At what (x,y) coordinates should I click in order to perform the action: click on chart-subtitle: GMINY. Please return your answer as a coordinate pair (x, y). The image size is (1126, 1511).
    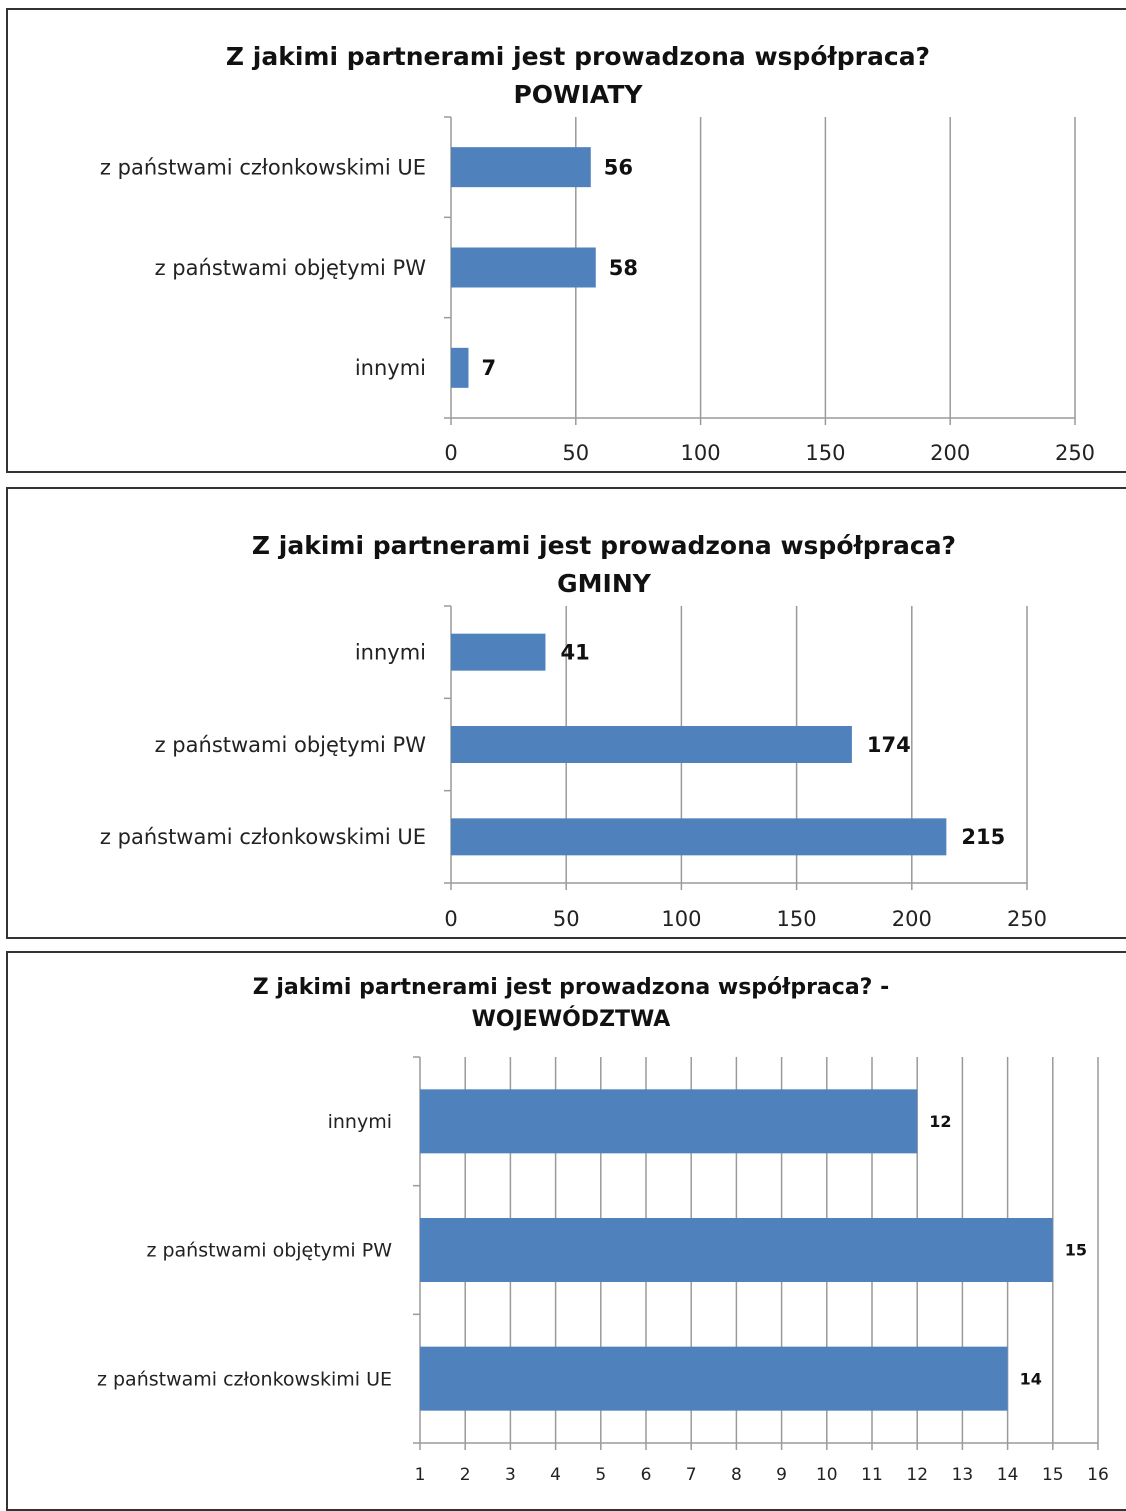
    Looking at the image, I should click on (604, 583).